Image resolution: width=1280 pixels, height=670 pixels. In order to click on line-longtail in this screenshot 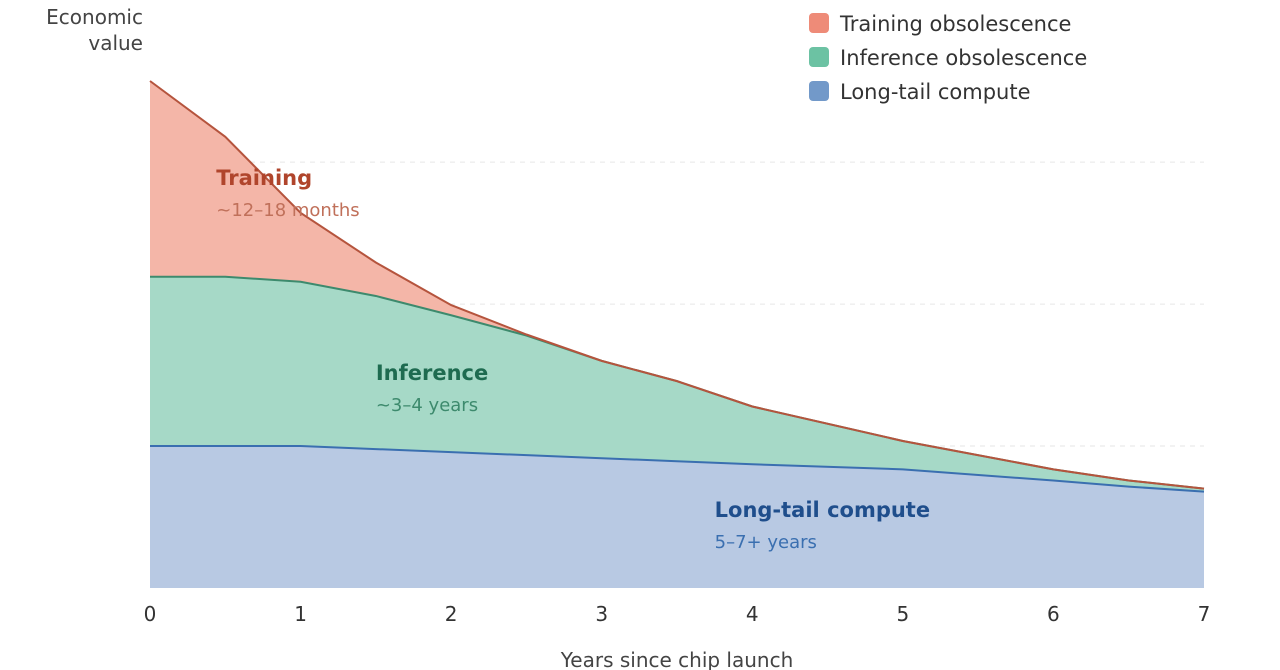, I will do `click(677, 469)`.